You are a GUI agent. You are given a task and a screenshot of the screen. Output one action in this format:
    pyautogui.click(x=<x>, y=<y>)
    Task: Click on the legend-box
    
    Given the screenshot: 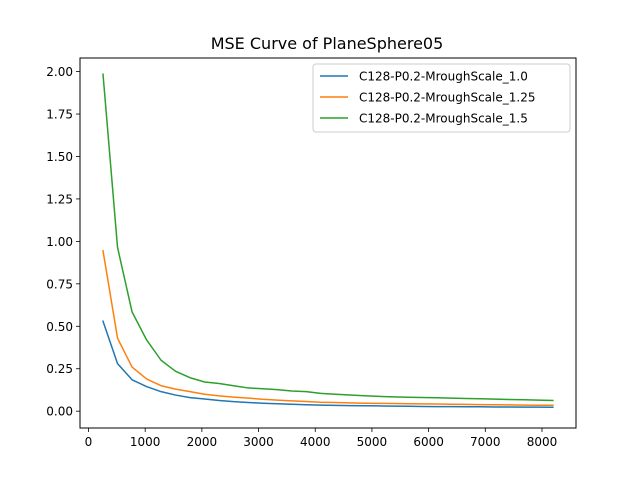 What is the action you would take?
    pyautogui.click(x=441, y=98)
    